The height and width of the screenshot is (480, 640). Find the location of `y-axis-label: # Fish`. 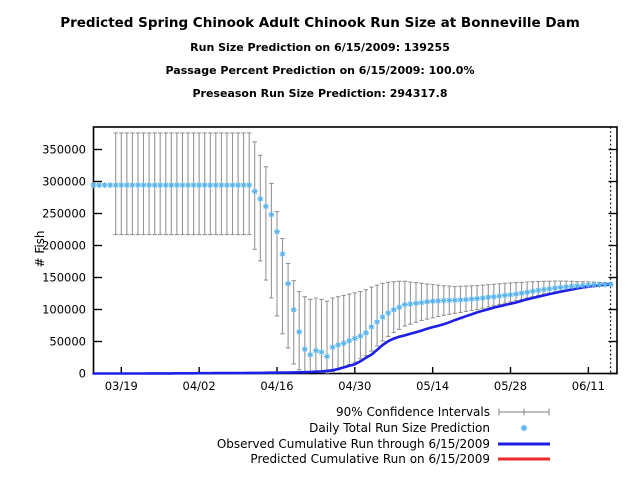

y-axis-label: # Fish is located at coordinates (40, 249).